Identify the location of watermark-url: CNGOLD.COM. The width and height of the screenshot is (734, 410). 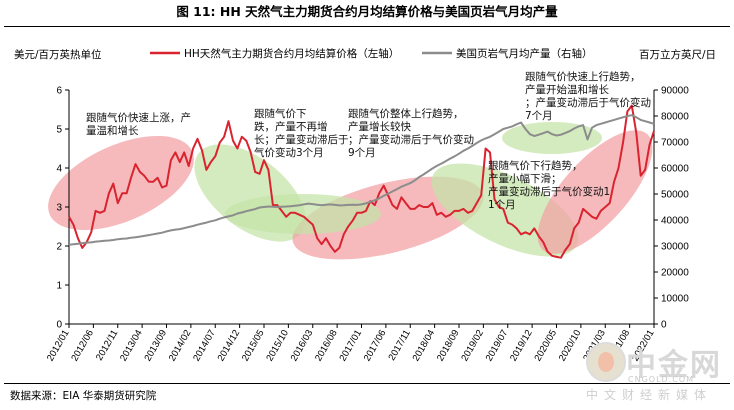
(661, 379).